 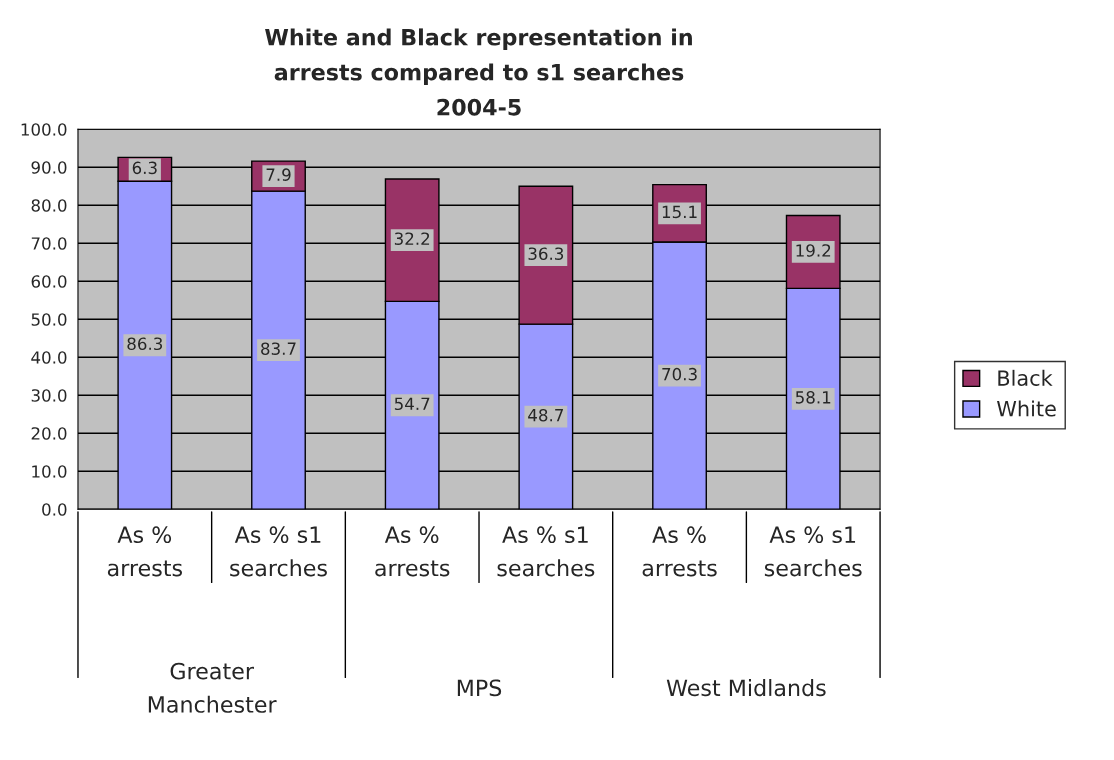 What do you see at coordinates (1025, 377) in the screenshot?
I see `legend-label: Black` at bounding box center [1025, 377].